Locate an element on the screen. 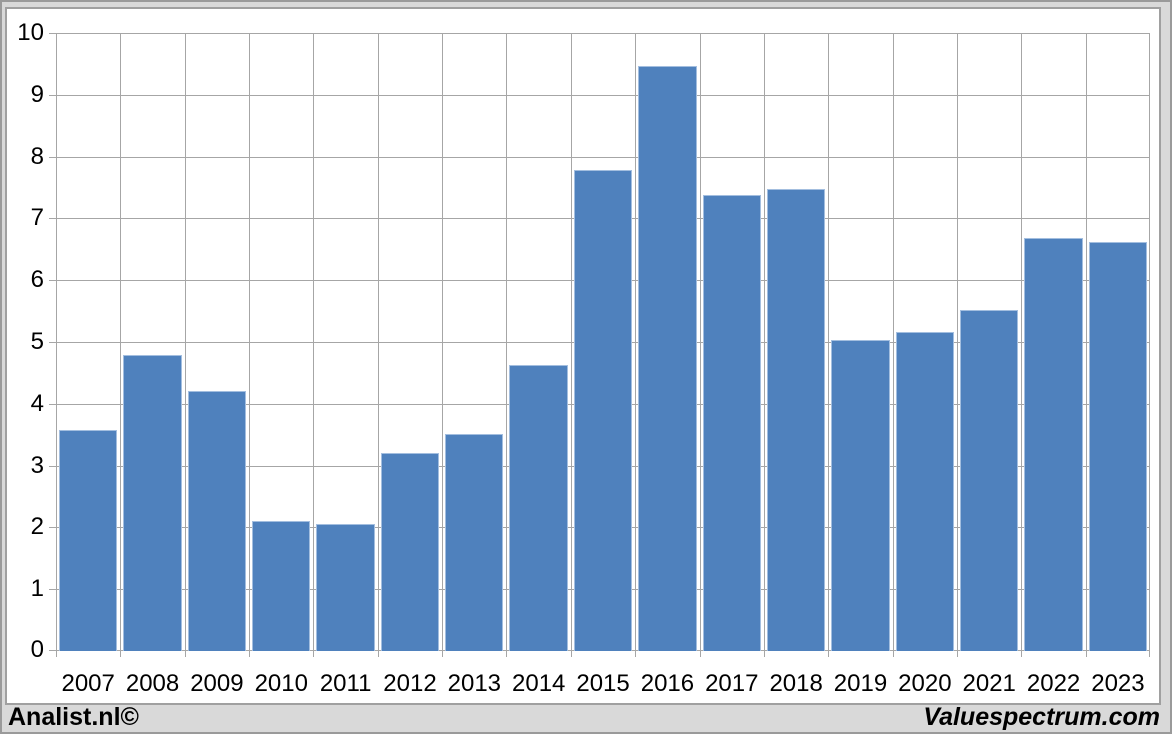  analist-brand-text: Analist.nl© is located at coordinates (73, 717).